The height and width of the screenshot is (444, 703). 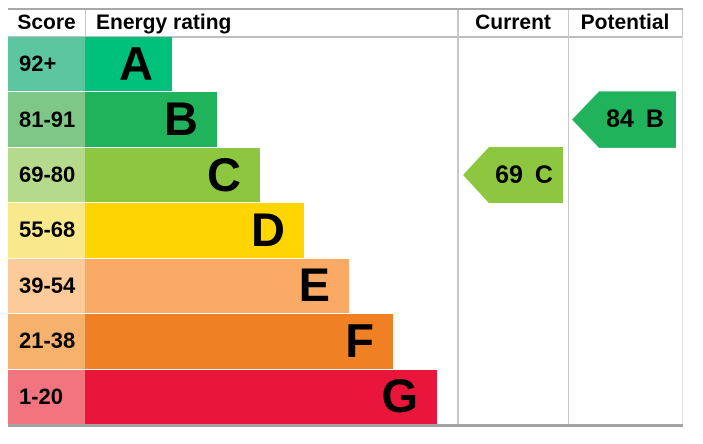 What do you see at coordinates (682, 217) in the screenshot?
I see `table-right-border` at bounding box center [682, 217].